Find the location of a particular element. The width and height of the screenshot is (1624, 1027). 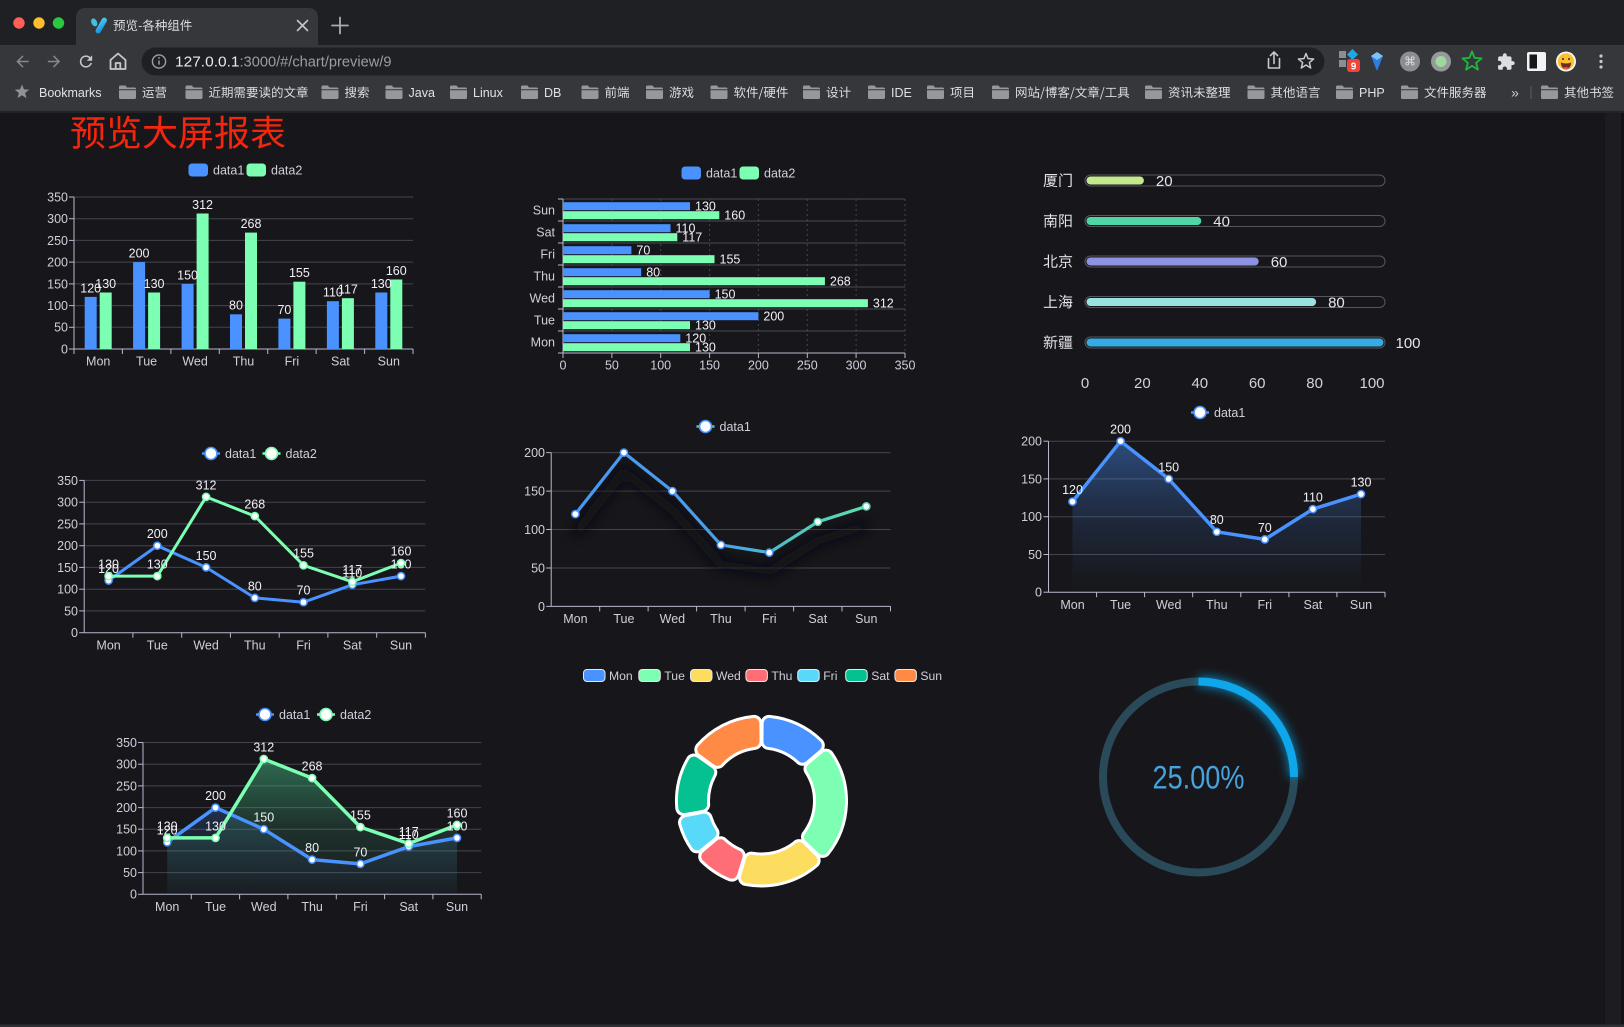

svg-text: 70 is located at coordinates (284, 310).